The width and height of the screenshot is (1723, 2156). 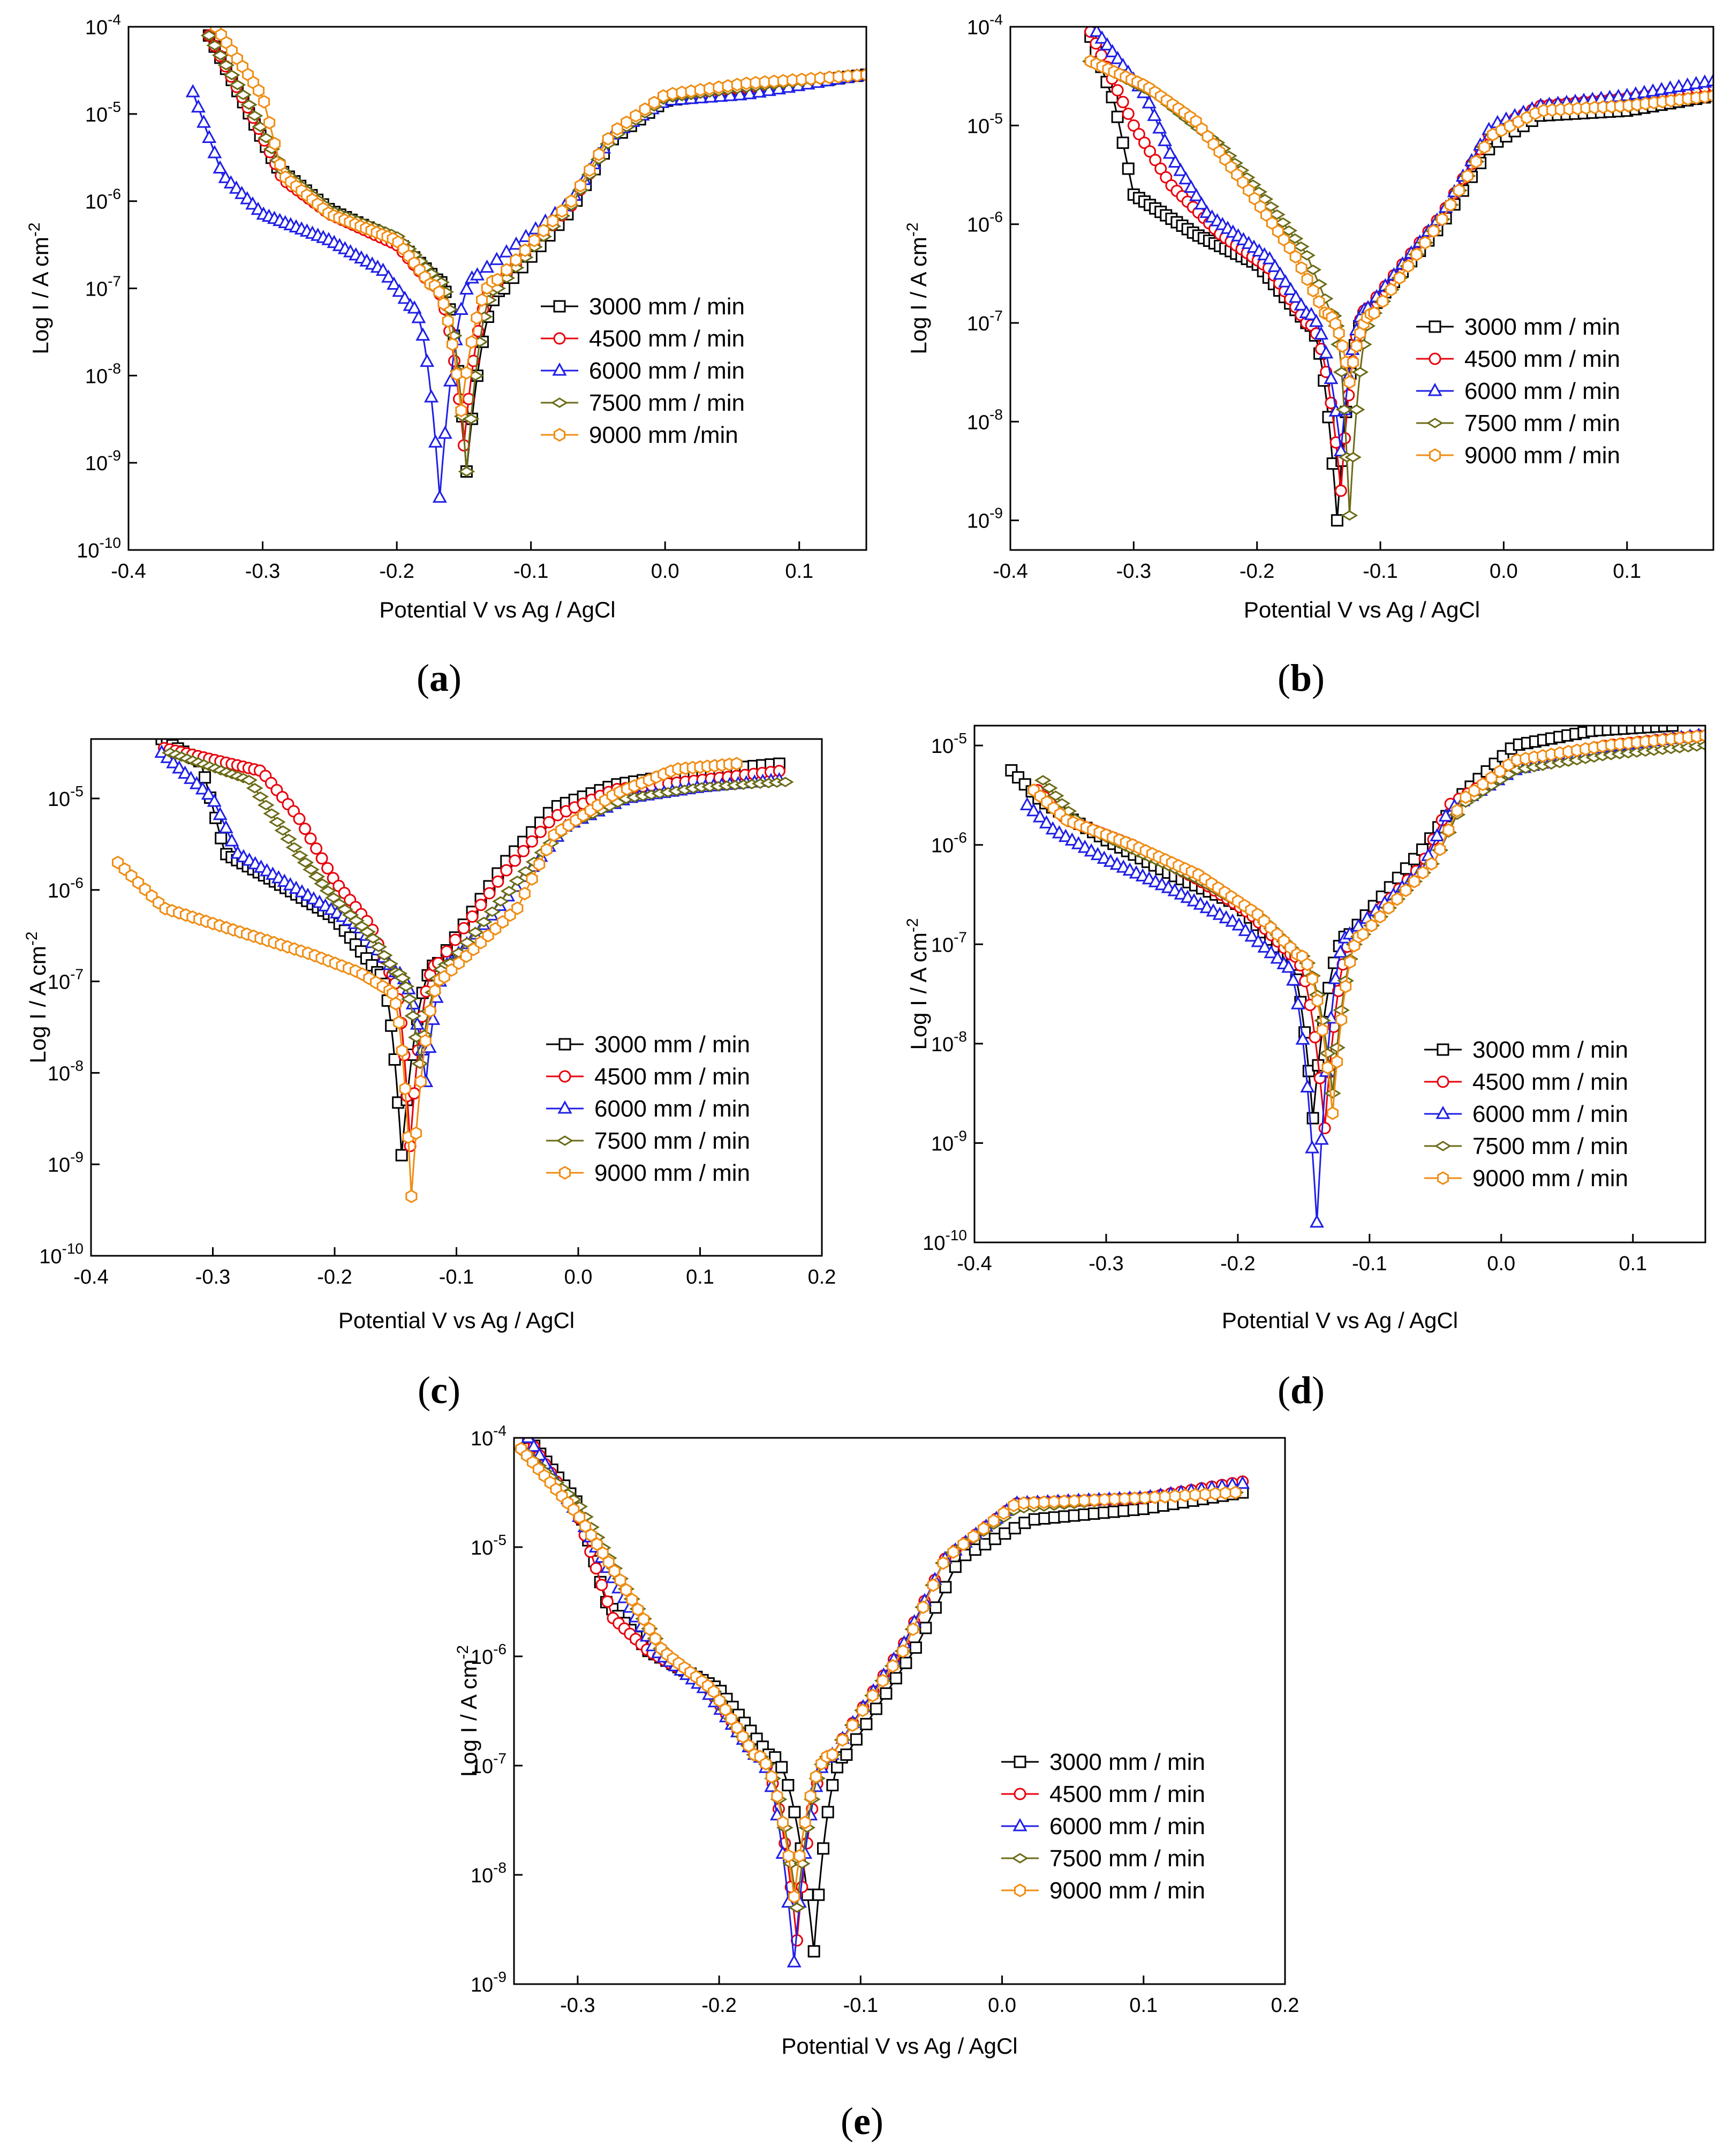 I want to click on series-group, so click(x=525, y=265).